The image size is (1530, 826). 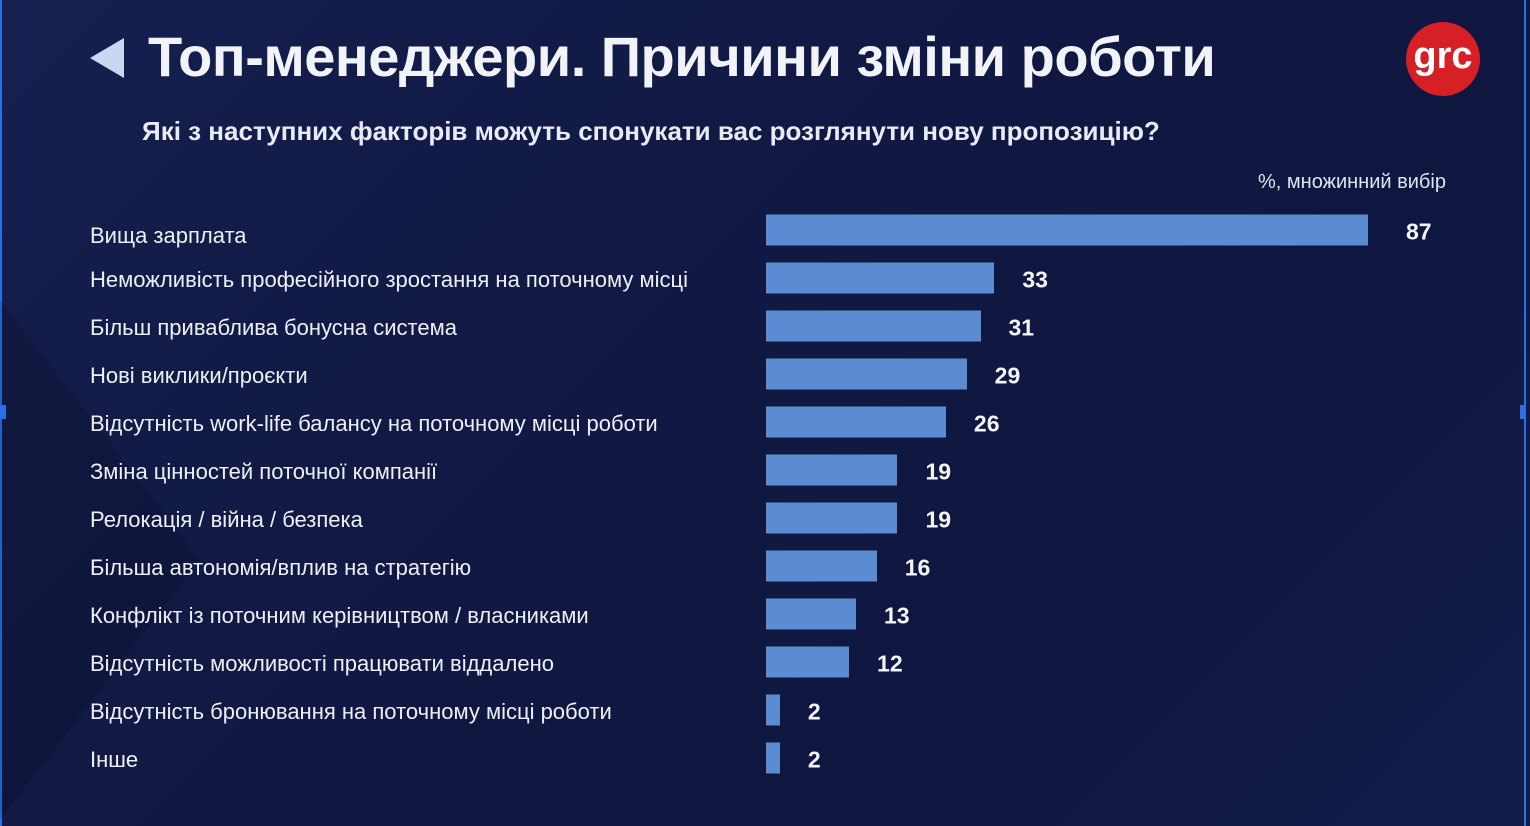 What do you see at coordinates (226, 519) in the screenshot?
I see `category-label: Релокація / війна / безпека` at bounding box center [226, 519].